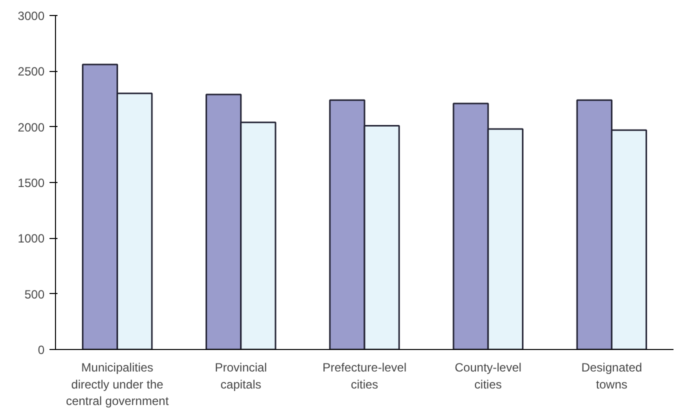 The image size is (683, 411). I want to click on y-tick-label: 2500, so click(31, 71).